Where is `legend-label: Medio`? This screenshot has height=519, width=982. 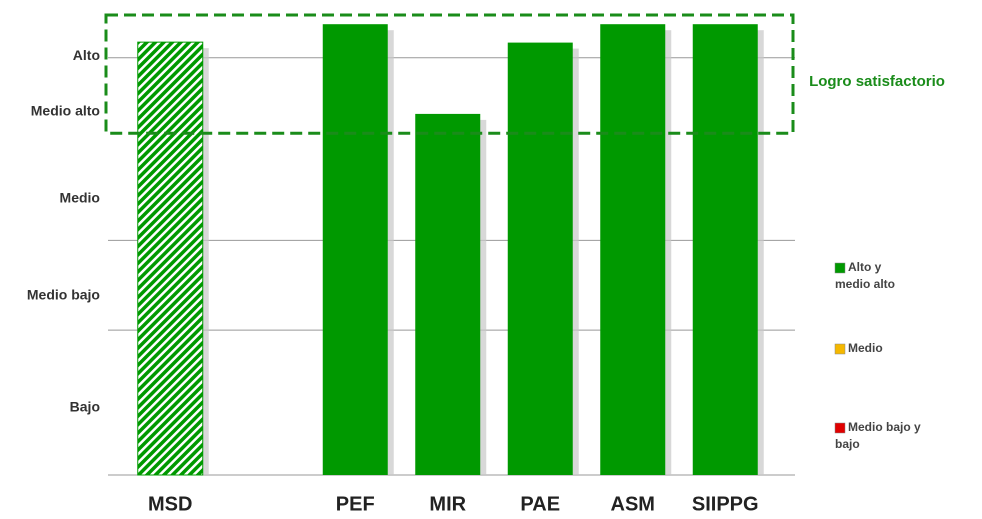
legend-label: Medio is located at coordinates (865, 348).